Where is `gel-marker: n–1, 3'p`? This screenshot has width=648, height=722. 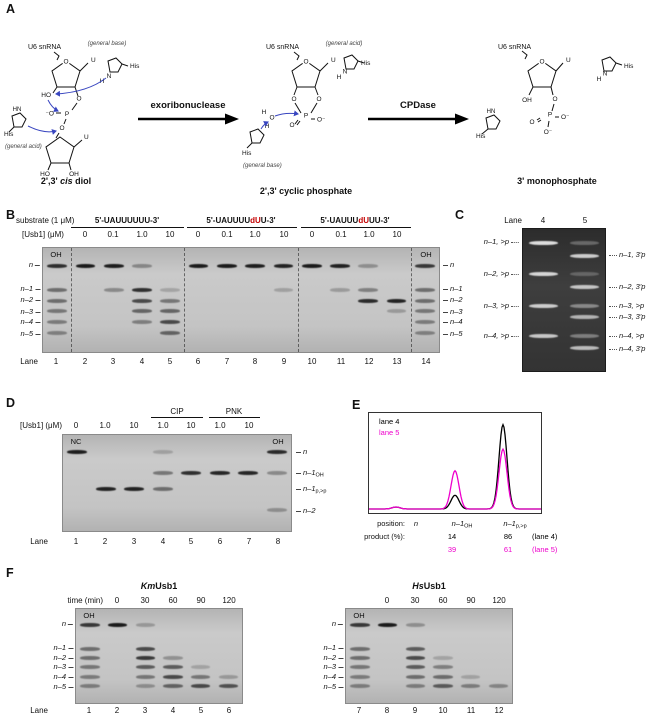
gel-marker: n–1, 3'p is located at coordinates (627, 254).